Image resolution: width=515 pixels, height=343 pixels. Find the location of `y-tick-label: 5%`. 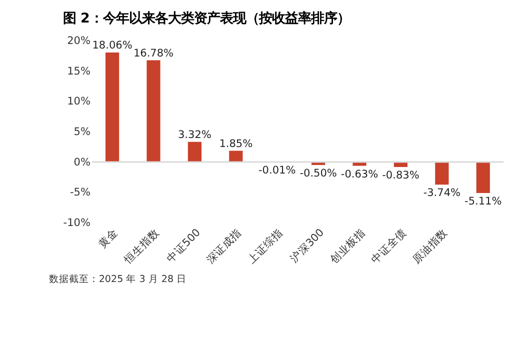

y-tick-label: 5% is located at coordinates (82, 132).